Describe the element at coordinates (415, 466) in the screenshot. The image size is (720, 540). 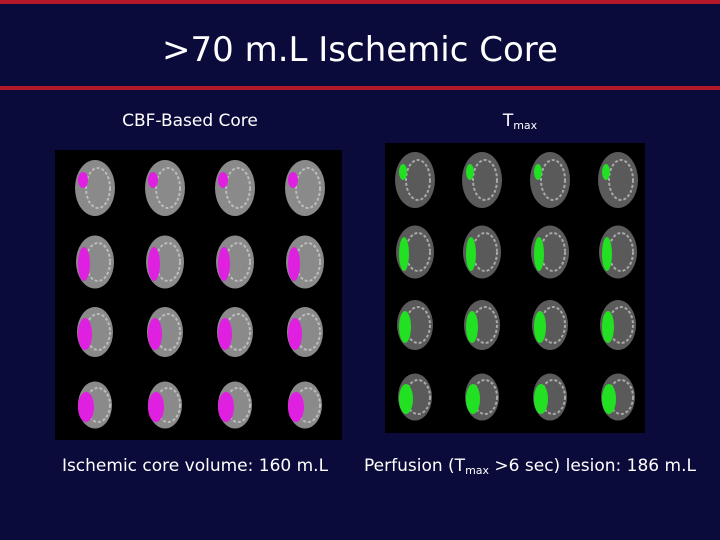
I see `right-caption-before: Perfusion (T` at that location.